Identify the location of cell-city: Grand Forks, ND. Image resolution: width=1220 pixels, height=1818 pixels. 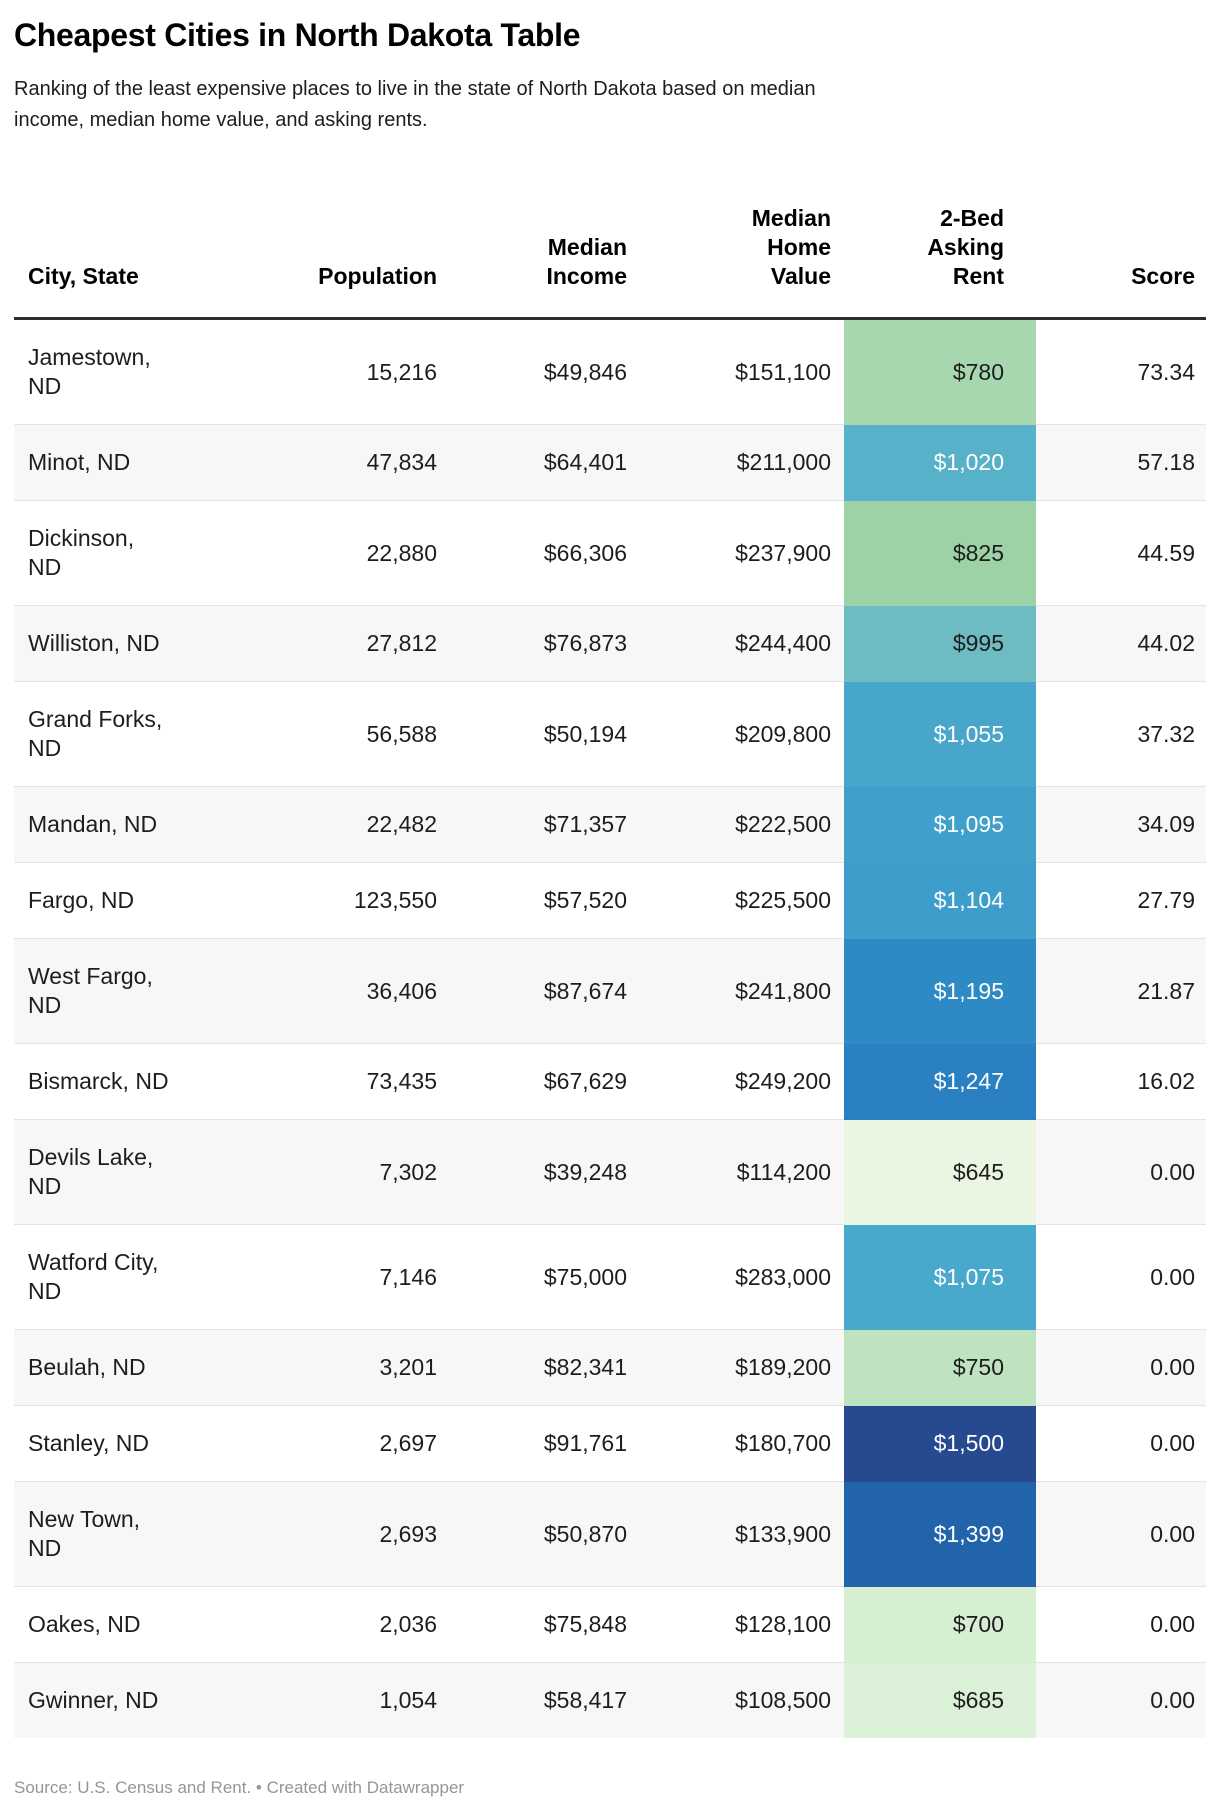
(122, 734).